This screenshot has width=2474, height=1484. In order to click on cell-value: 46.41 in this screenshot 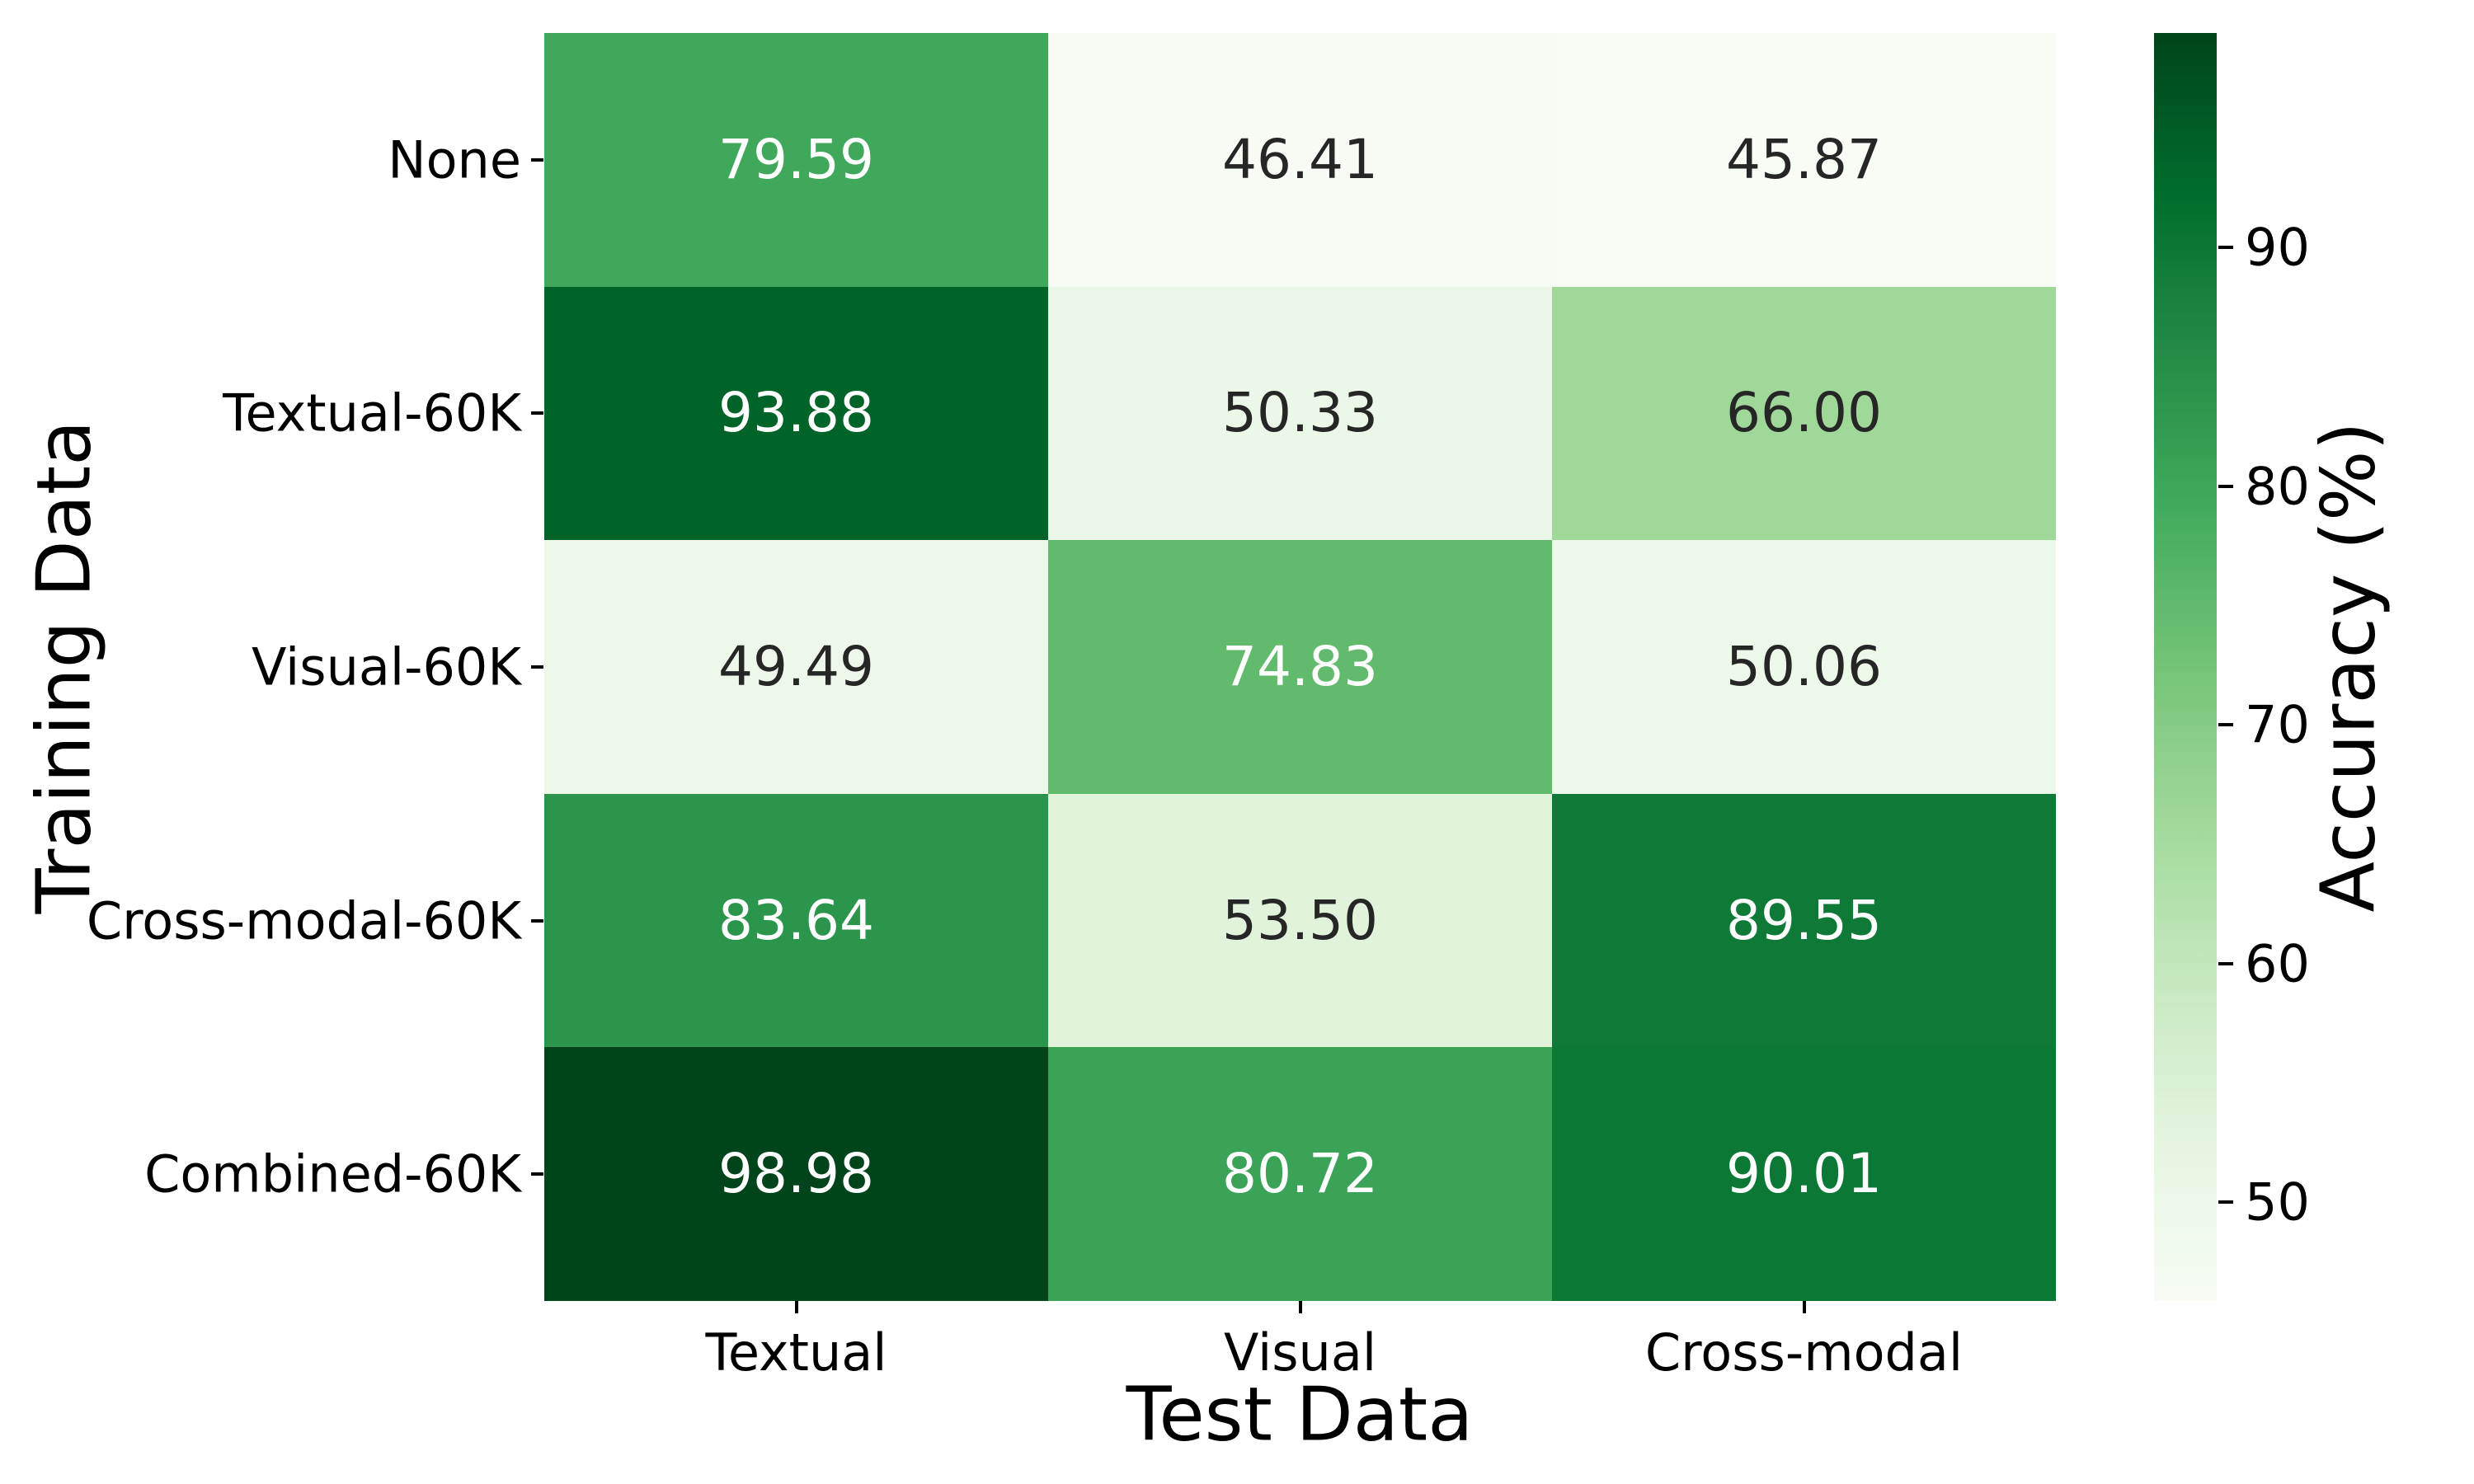, I will do `click(1300, 159)`.